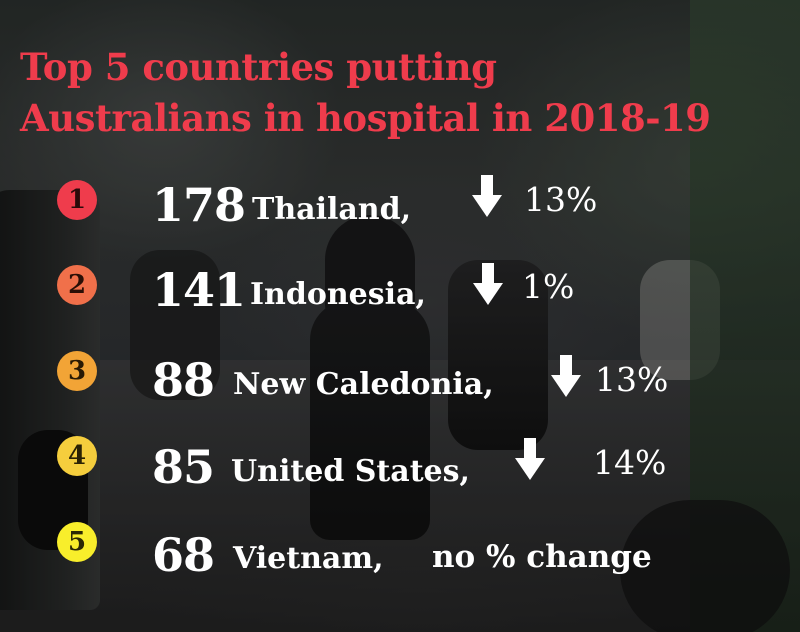 The height and width of the screenshot is (632, 800). I want to click on ranking-row-1: 1 178 Thailand, 13%, so click(400, 203).